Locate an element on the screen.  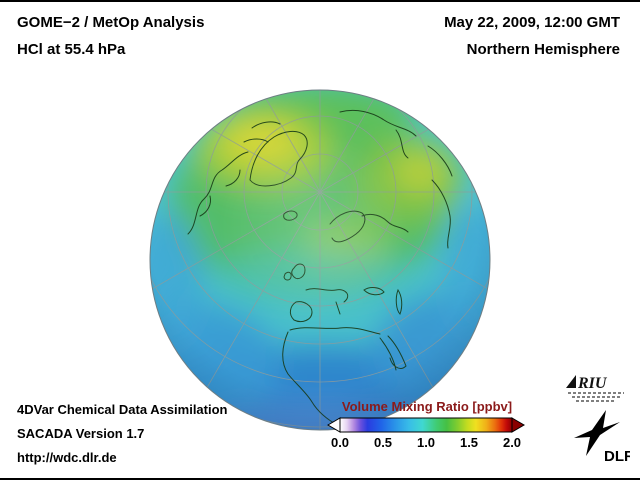
colorbar-bar is located at coordinates (426, 425).